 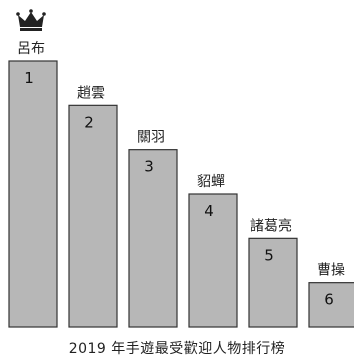 What do you see at coordinates (271, 225) in the screenshot?
I see `category-label-5: 諸葛亮` at bounding box center [271, 225].